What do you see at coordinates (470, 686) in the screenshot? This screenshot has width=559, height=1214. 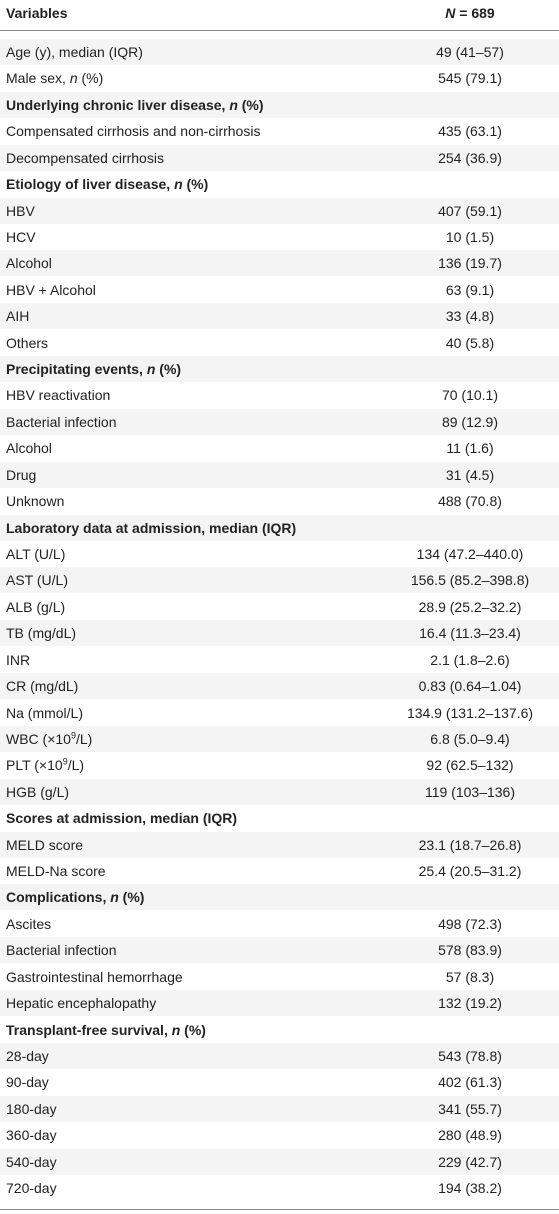 I see `value-cell: 0.83 (0.64–1.04)` at bounding box center [470, 686].